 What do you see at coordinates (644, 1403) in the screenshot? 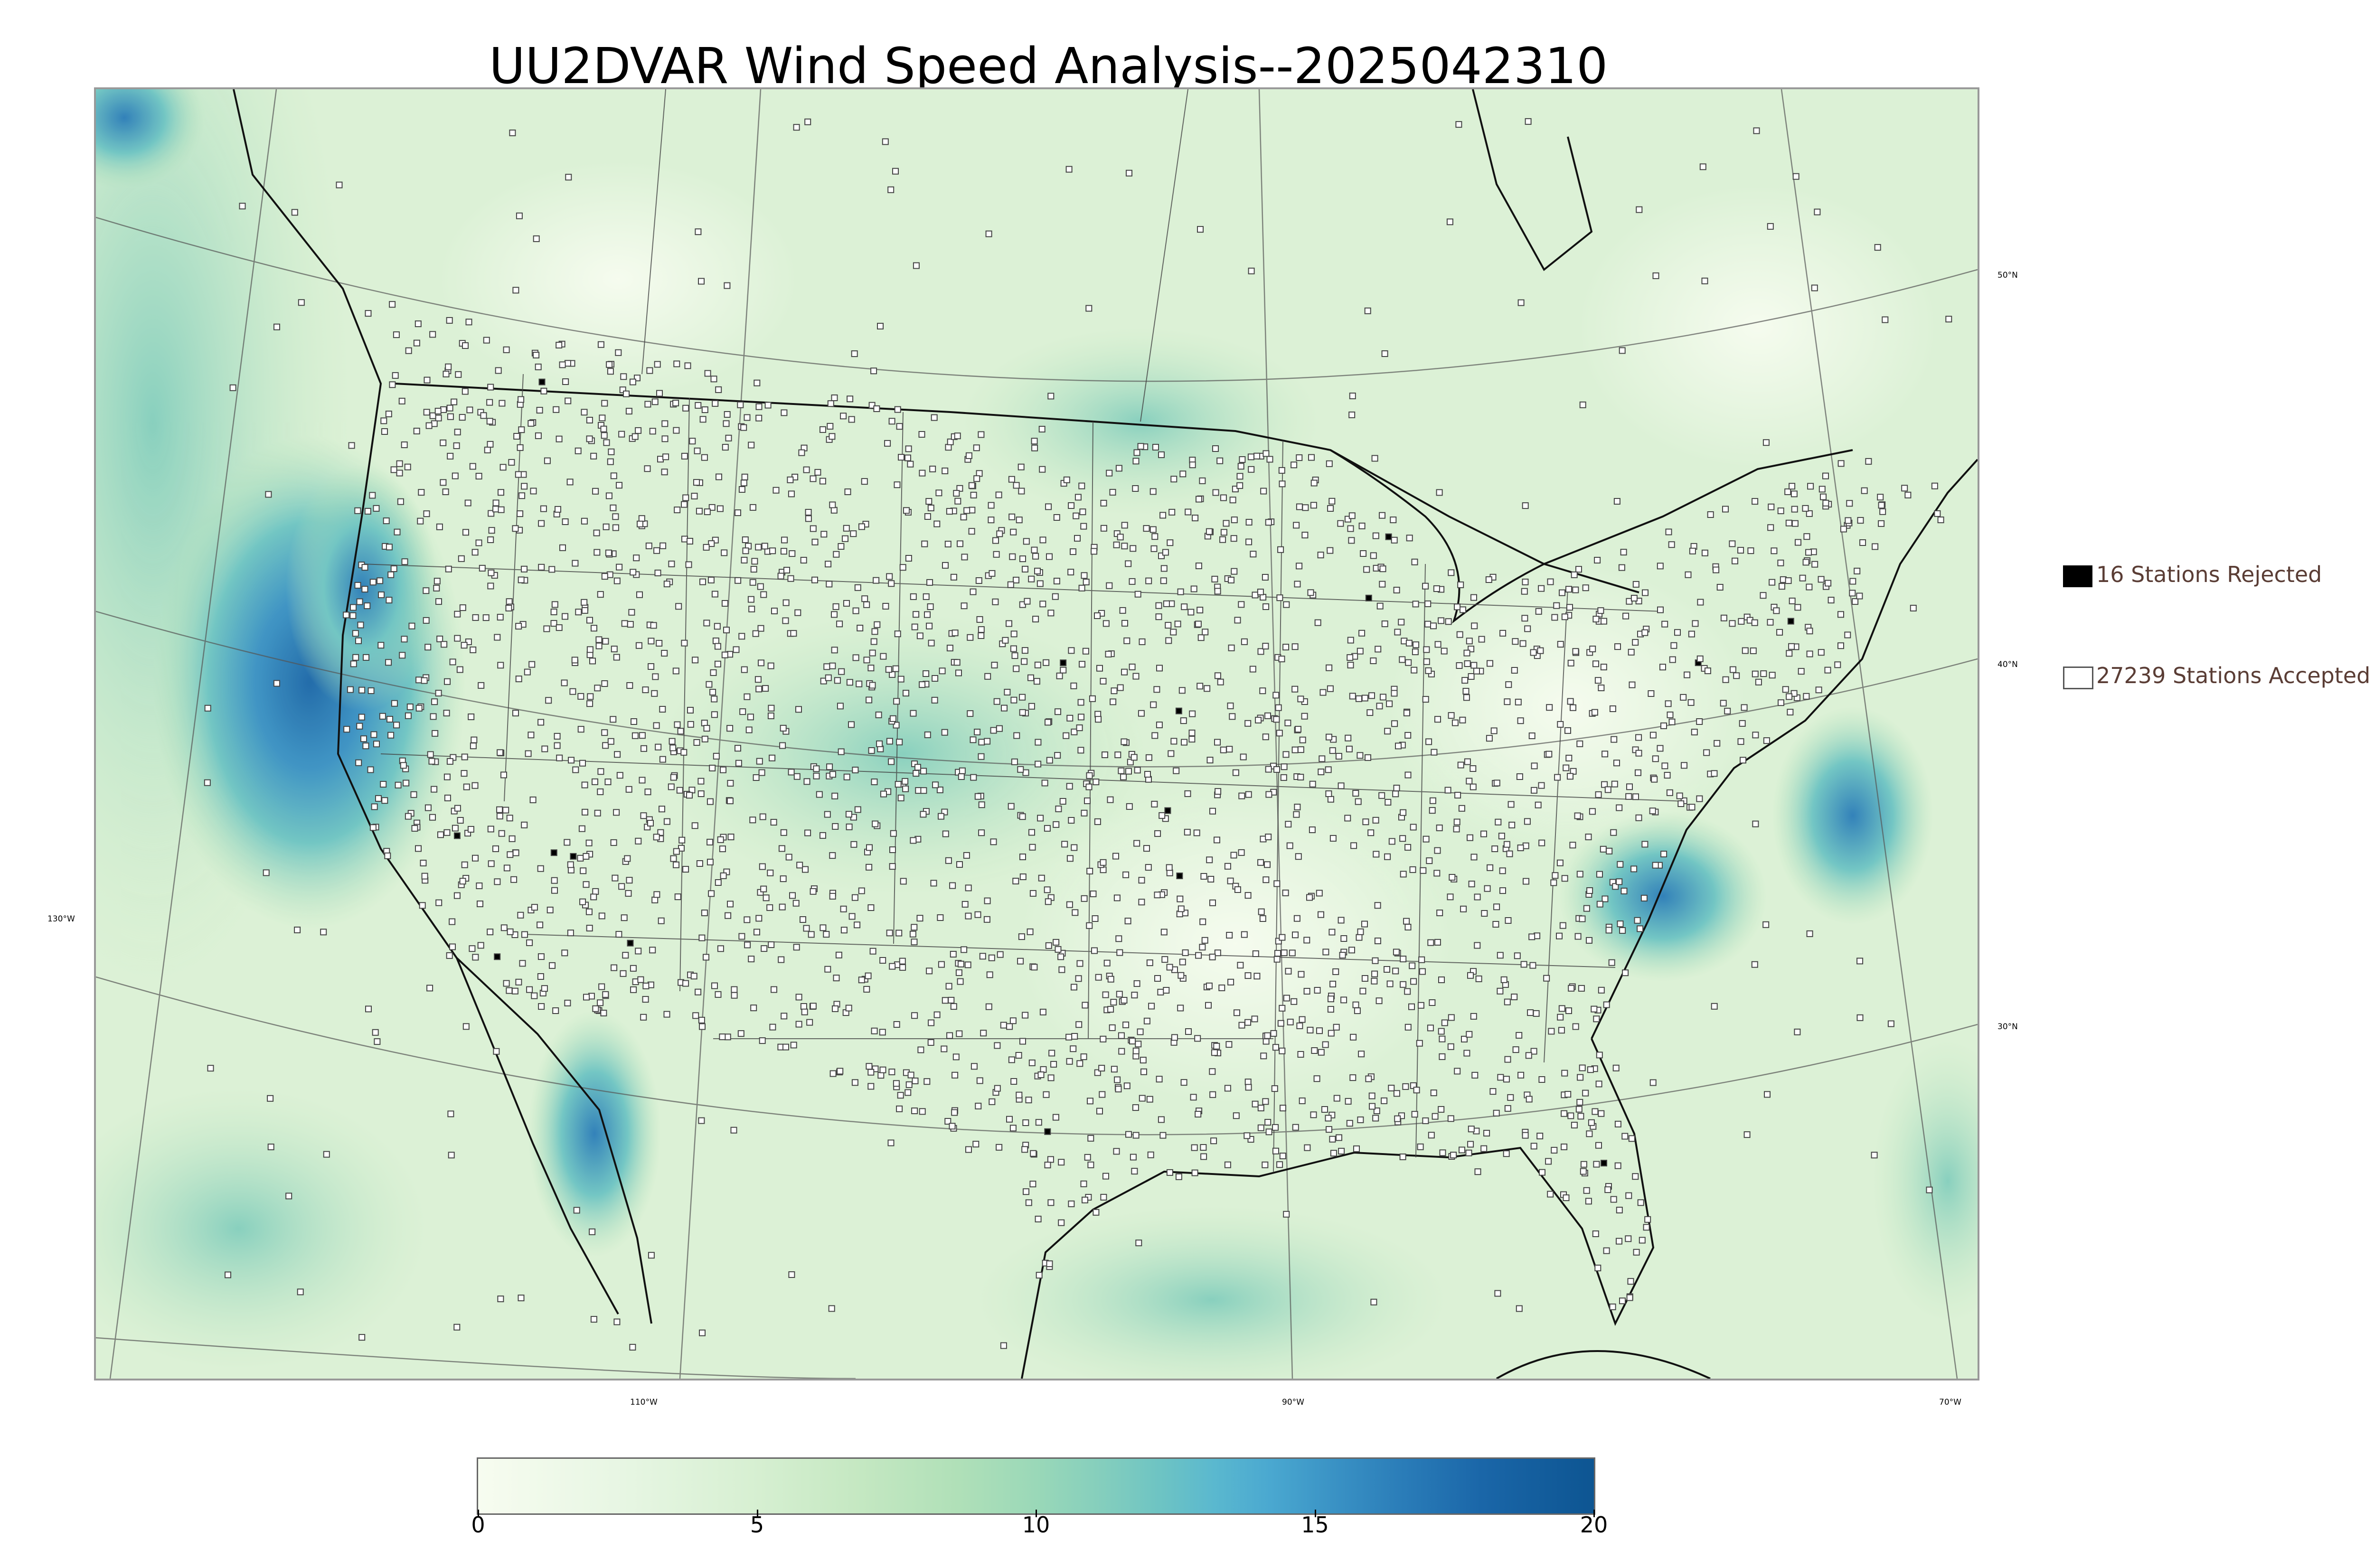
I see `lon-label-110w: 110°W` at bounding box center [644, 1403].